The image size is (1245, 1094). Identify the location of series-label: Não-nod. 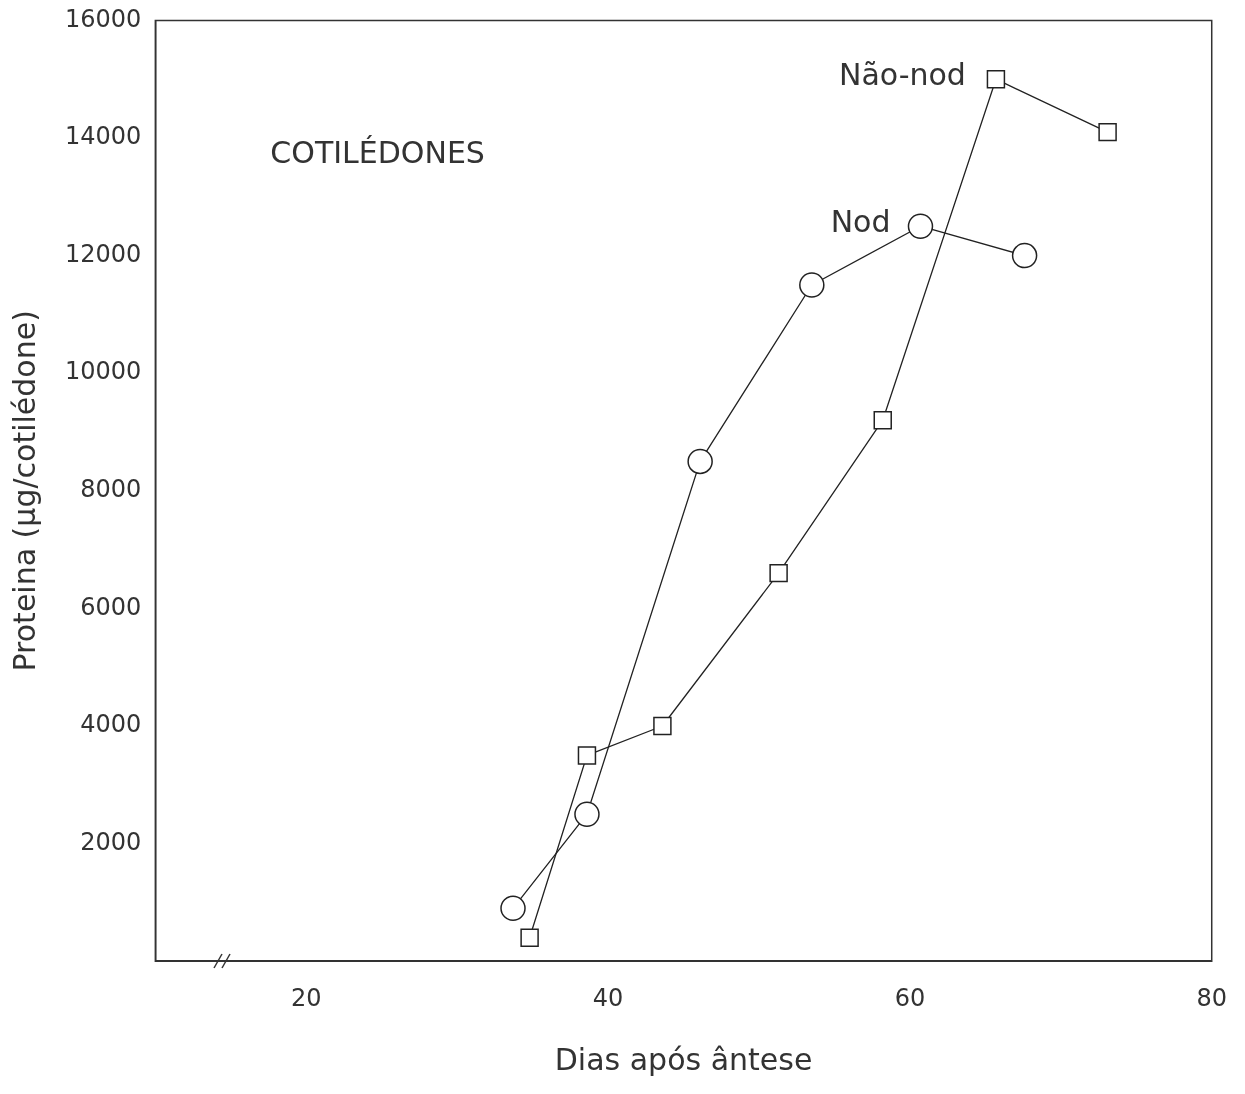
(902, 74).